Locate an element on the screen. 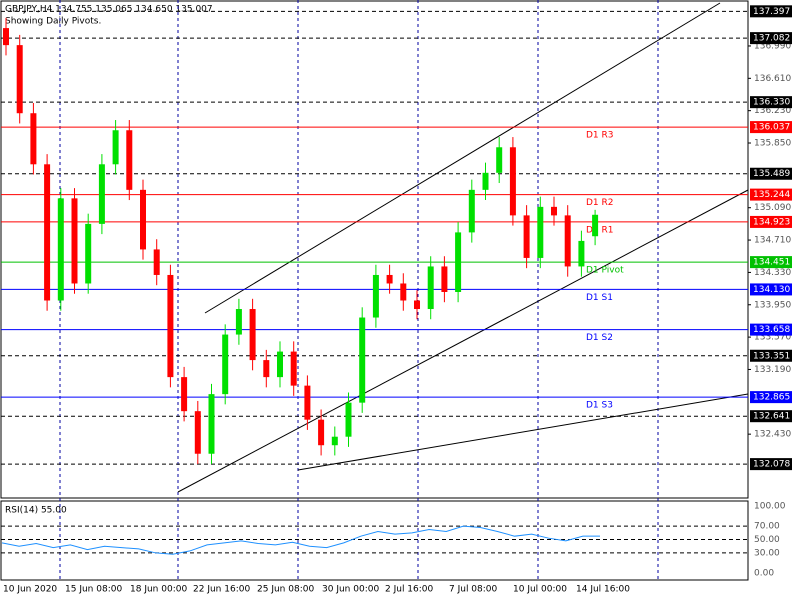  pivot-name: D1 S2 is located at coordinates (599, 338).